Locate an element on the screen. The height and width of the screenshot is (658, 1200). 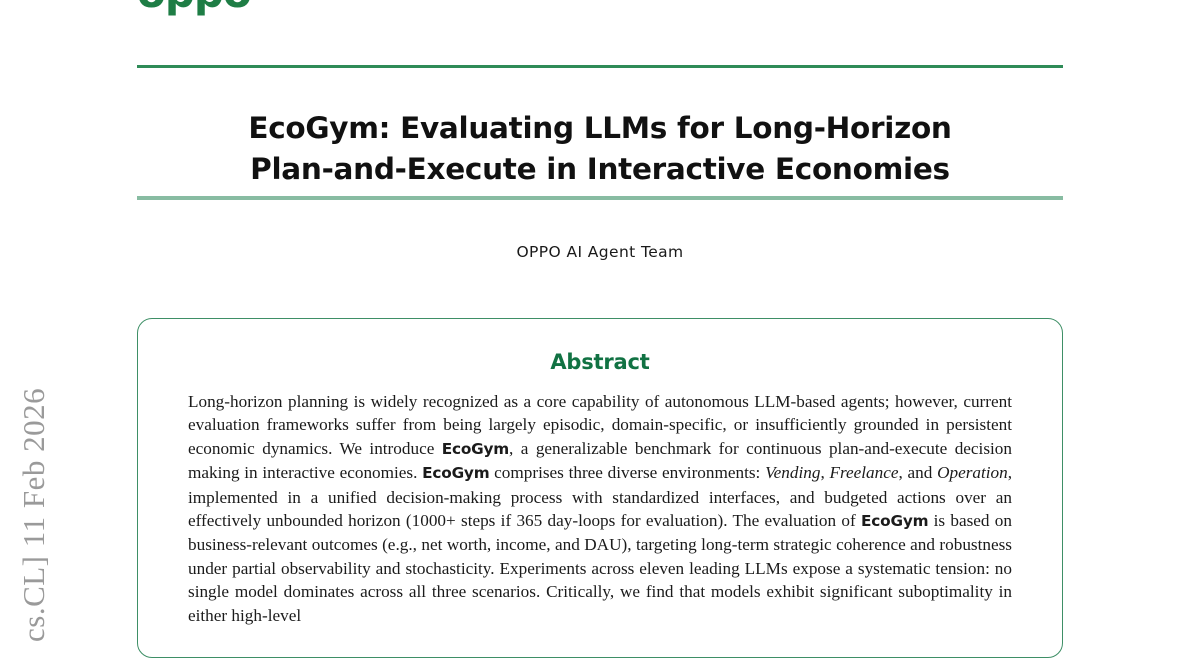
abstract-env-vending: Vending is located at coordinates (793, 473).